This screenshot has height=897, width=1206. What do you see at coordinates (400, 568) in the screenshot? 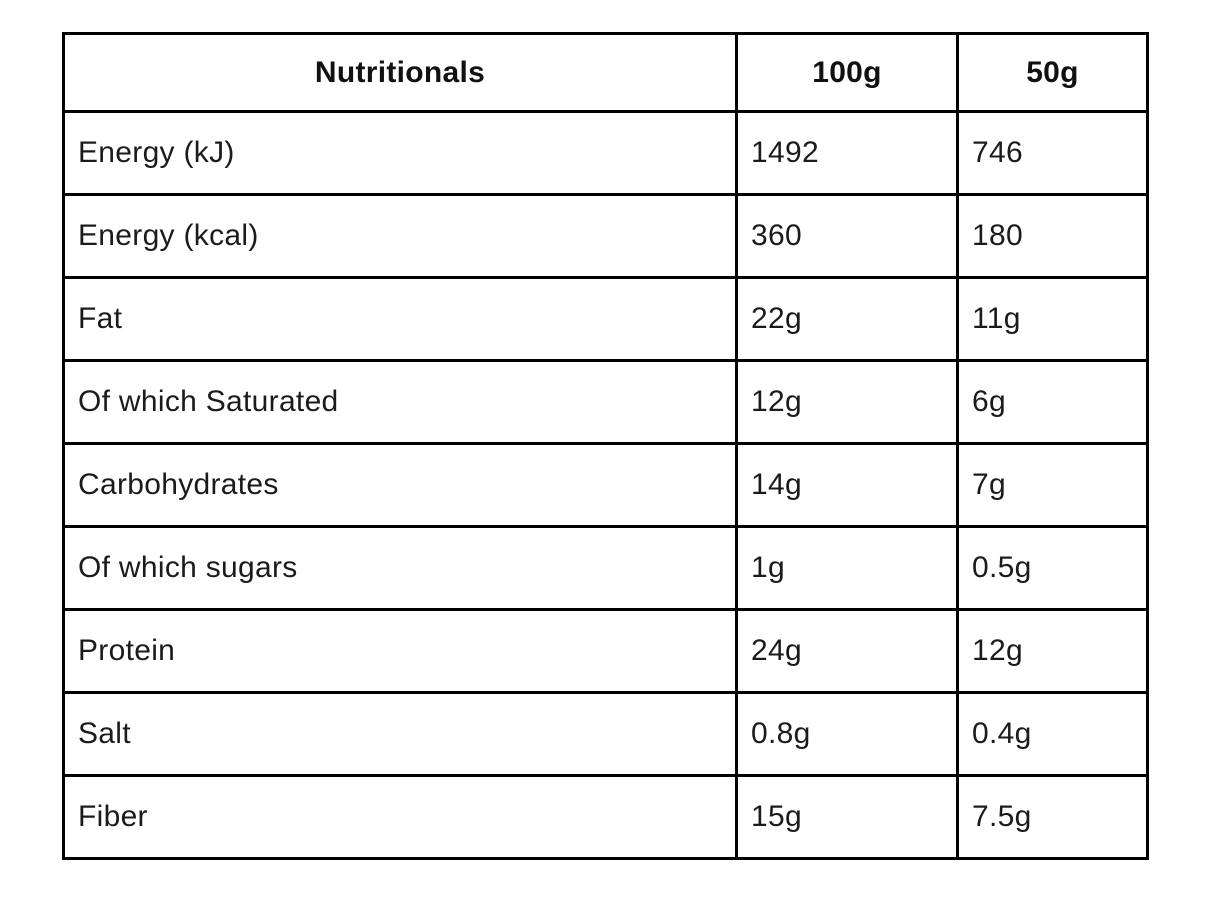
I see `row-label: Of which sugars` at bounding box center [400, 568].